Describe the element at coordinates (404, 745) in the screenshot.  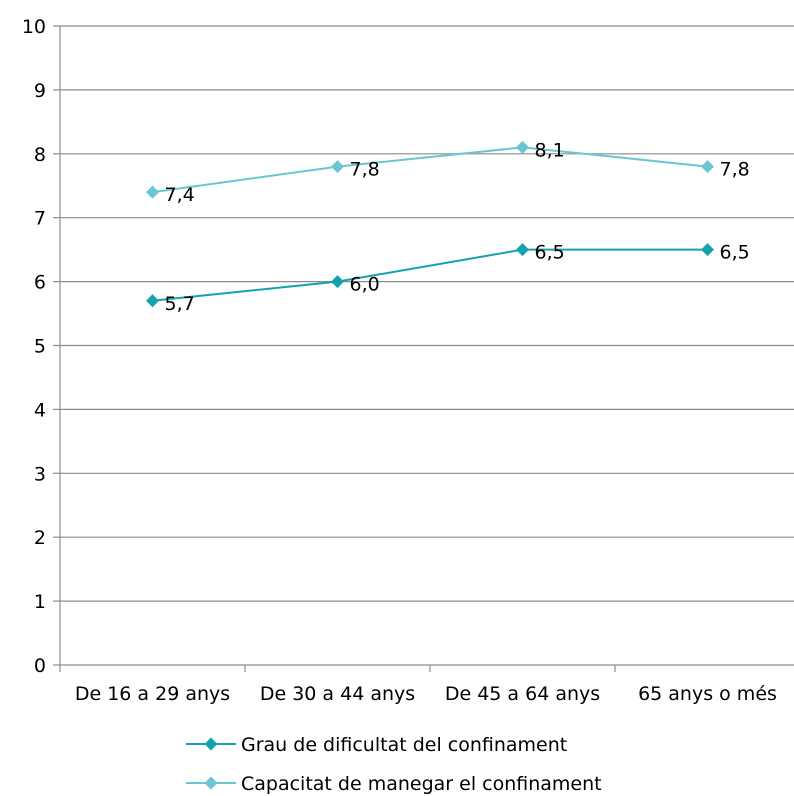
I see `legend-label: Grau de dificultat del confinament` at that location.